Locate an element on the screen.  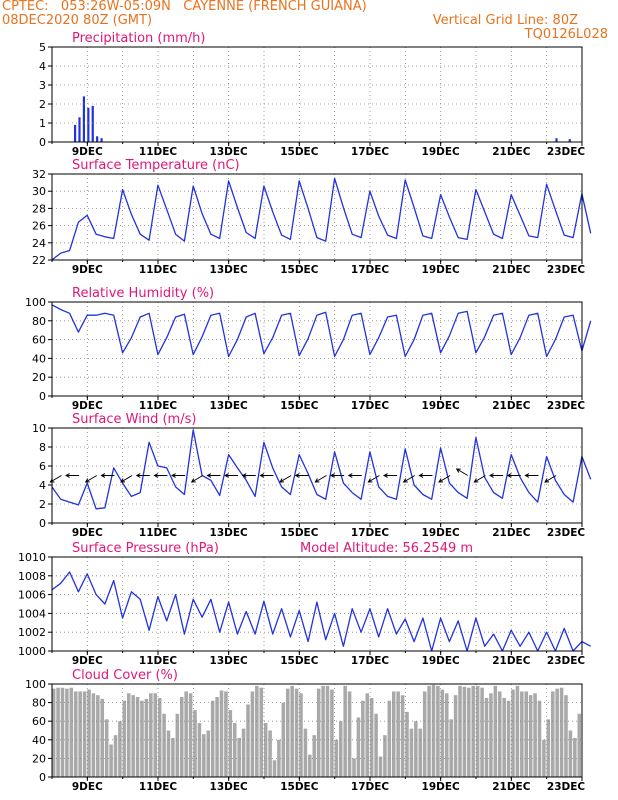
y-tick-label: 8 is located at coordinates (42, 447).